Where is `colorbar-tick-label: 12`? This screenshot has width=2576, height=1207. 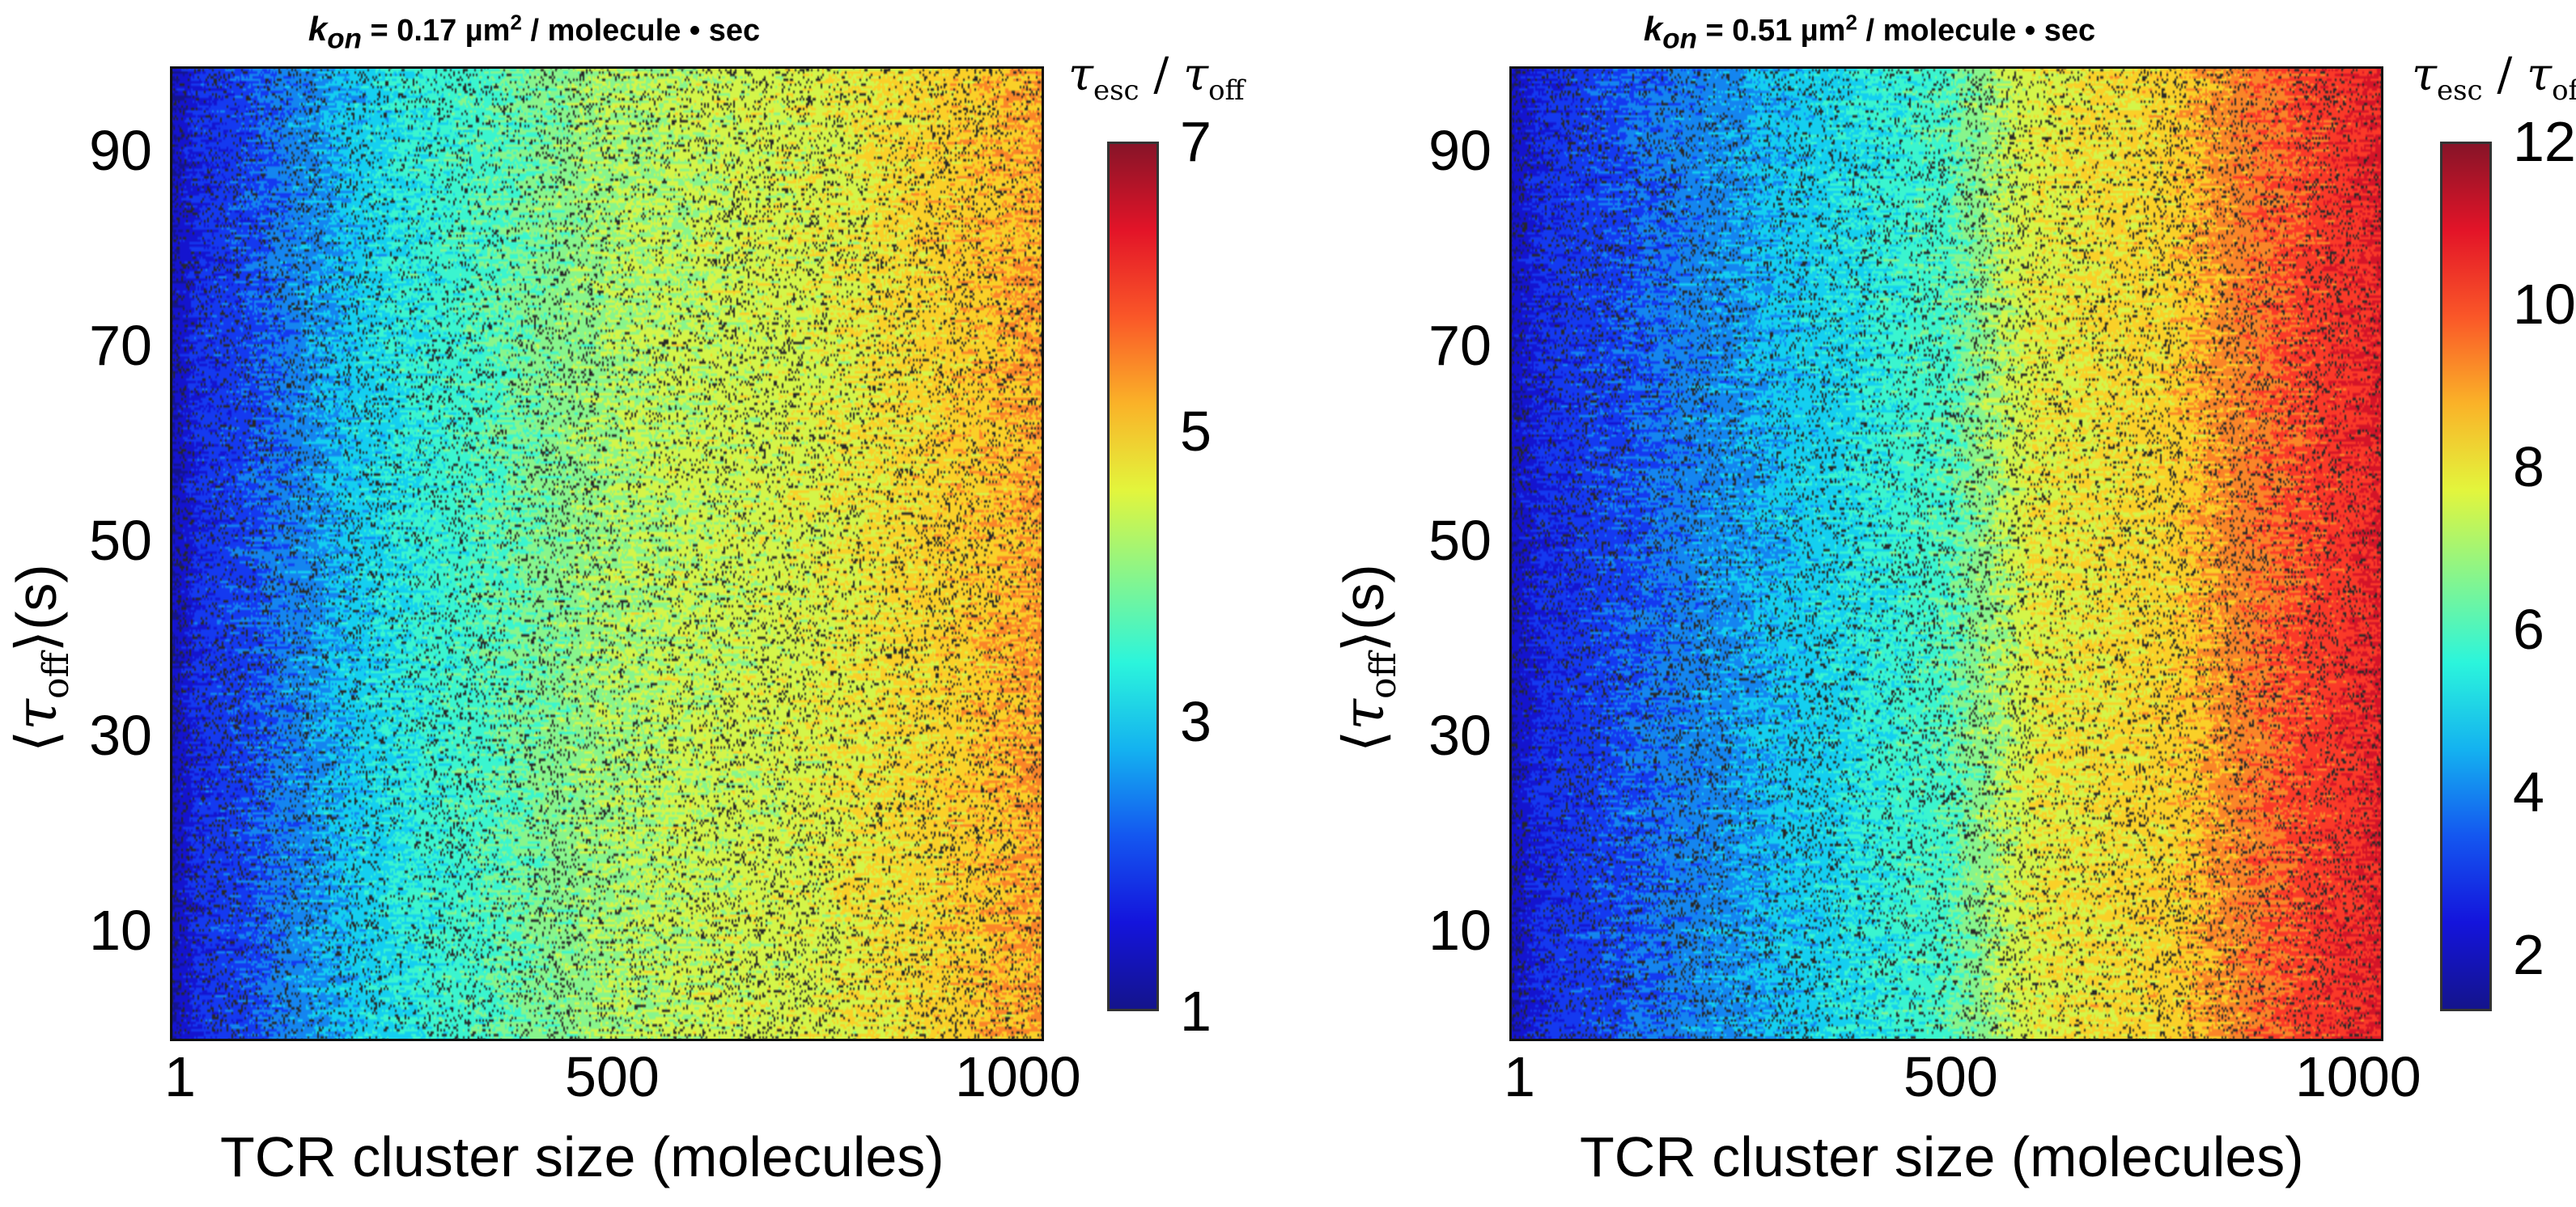 colorbar-tick-label: 12 is located at coordinates (2544, 141).